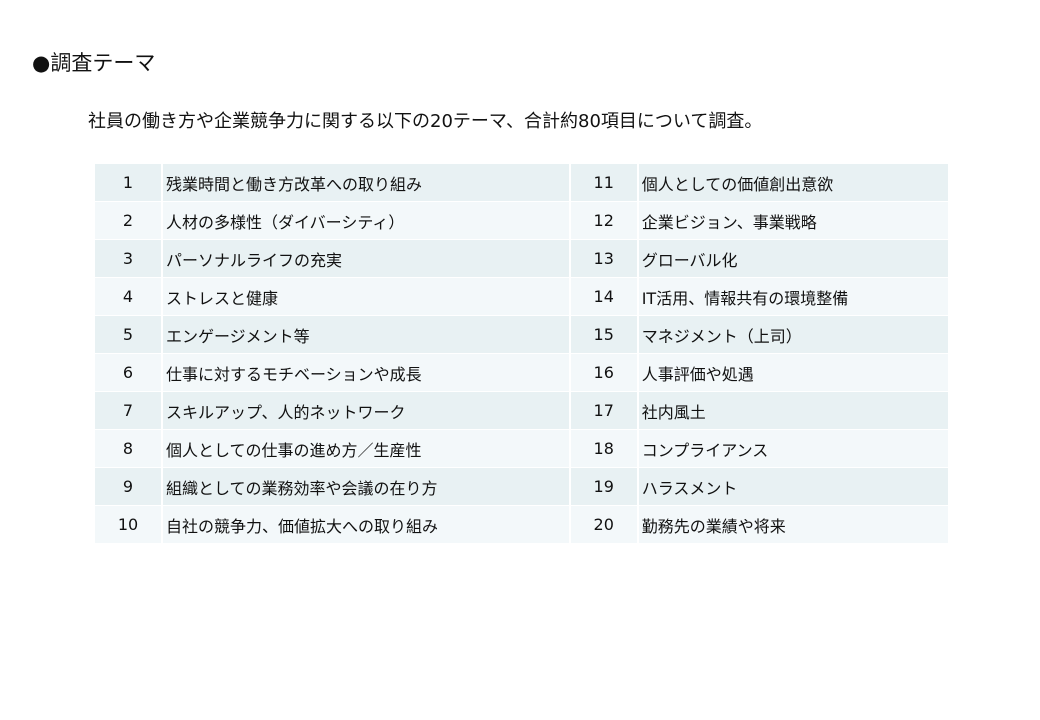  Describe the element at coordinates (604, 448) in the screenshot. I see `theme-number: 18` at that location.